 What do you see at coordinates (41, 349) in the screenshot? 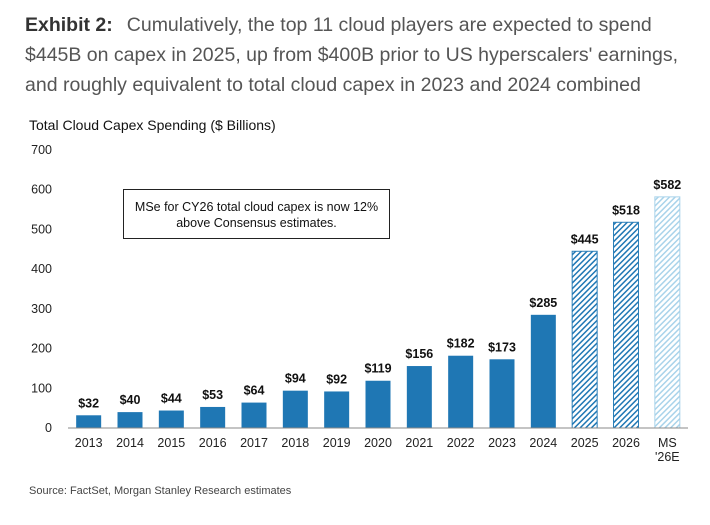
I see `y-tick-label: 200` at bounding box center [41, 349].